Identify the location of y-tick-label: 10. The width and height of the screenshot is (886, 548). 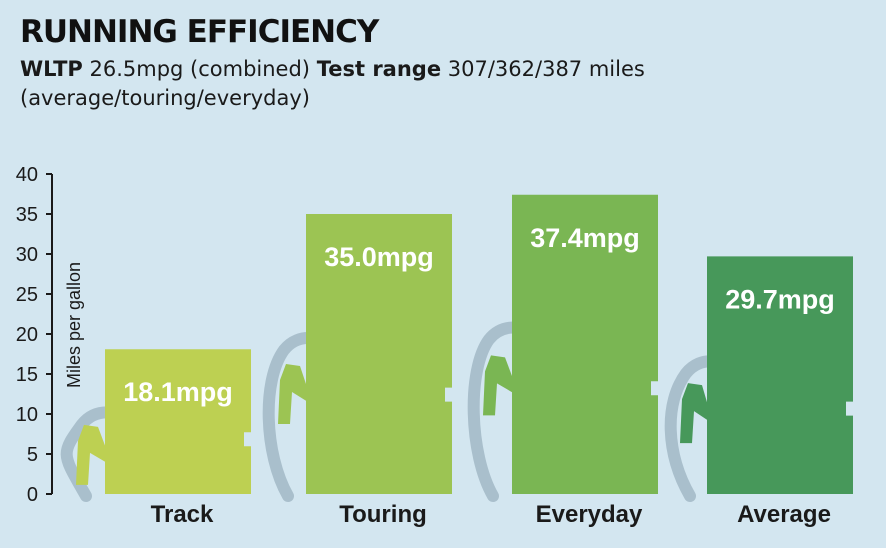
(27, 415).